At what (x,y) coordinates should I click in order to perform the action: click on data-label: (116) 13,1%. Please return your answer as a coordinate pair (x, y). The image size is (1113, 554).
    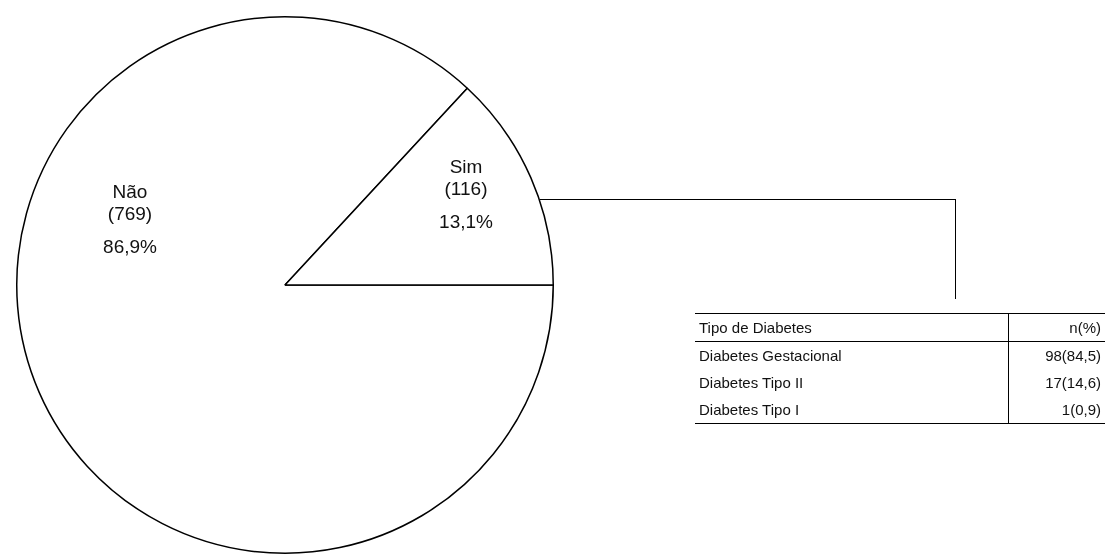
    Looking at the image, I should click on (466, 205).